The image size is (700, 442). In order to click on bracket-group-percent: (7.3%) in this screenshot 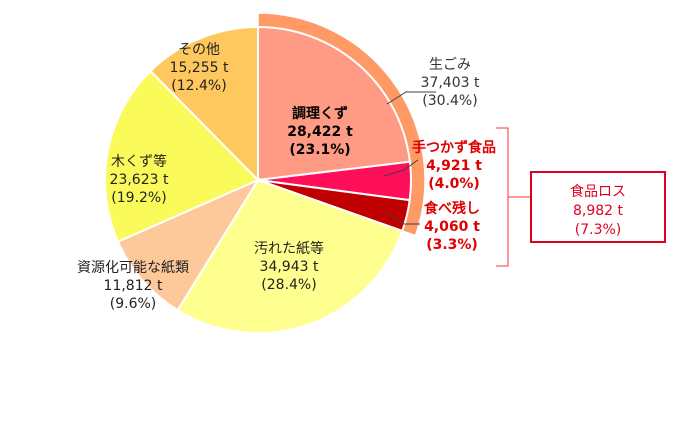, I will do `click(598, 230)`.